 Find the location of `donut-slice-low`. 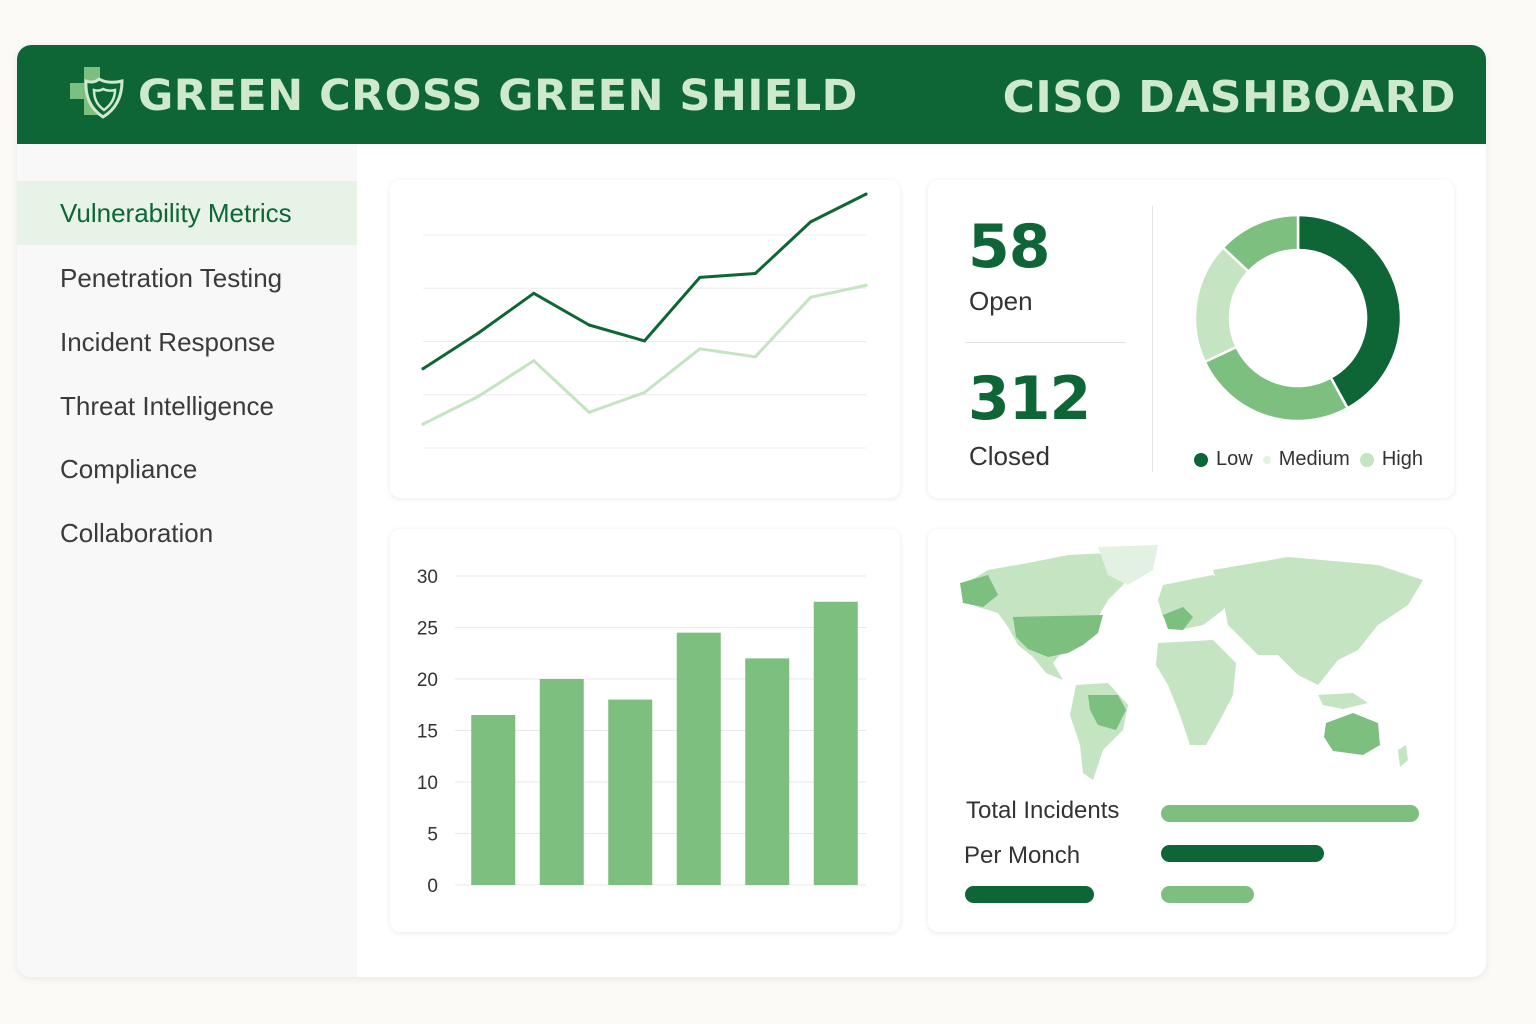

donut-slice-low is located at coordinates (1349, 311).